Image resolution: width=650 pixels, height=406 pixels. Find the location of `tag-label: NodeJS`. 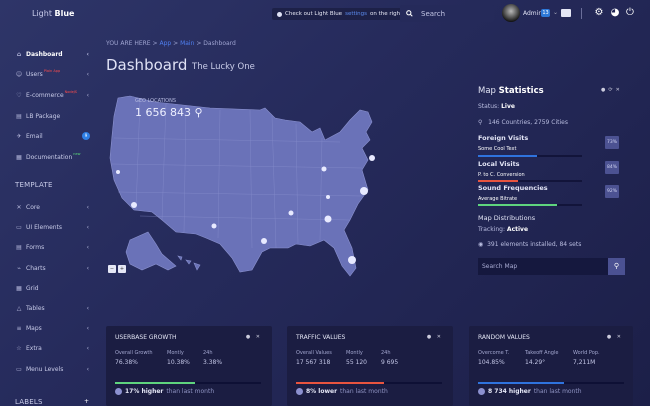

tag-label: NodeJS is located at coordinates (71, 92).